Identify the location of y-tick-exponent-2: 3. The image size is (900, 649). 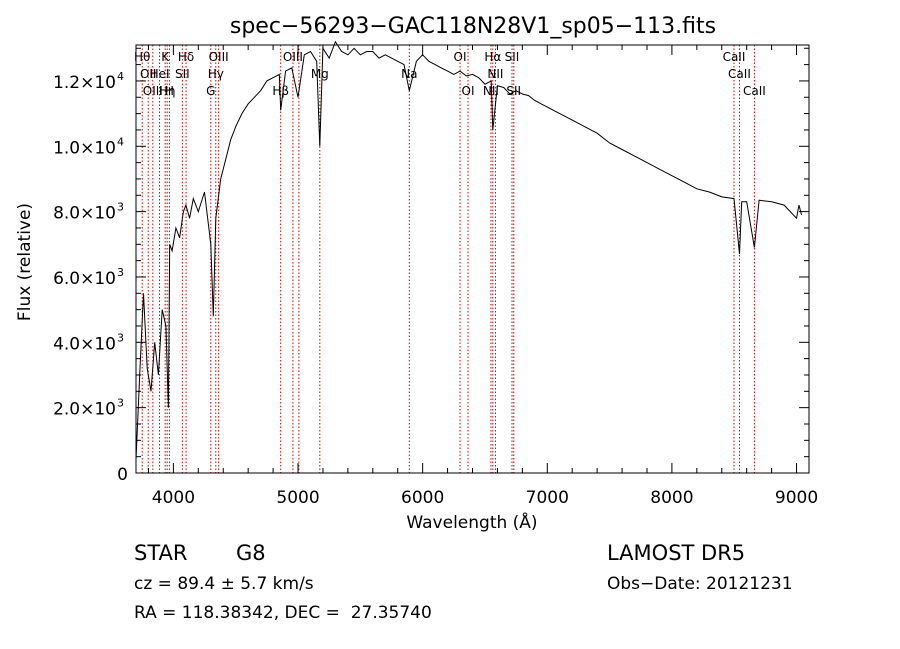
(120, 337).